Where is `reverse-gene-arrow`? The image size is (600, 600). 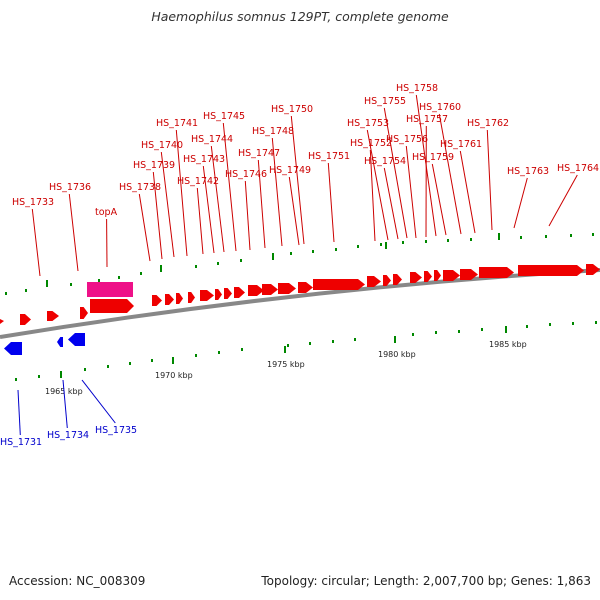 reverse-gene-arrow is located at coordinates (76, 339).